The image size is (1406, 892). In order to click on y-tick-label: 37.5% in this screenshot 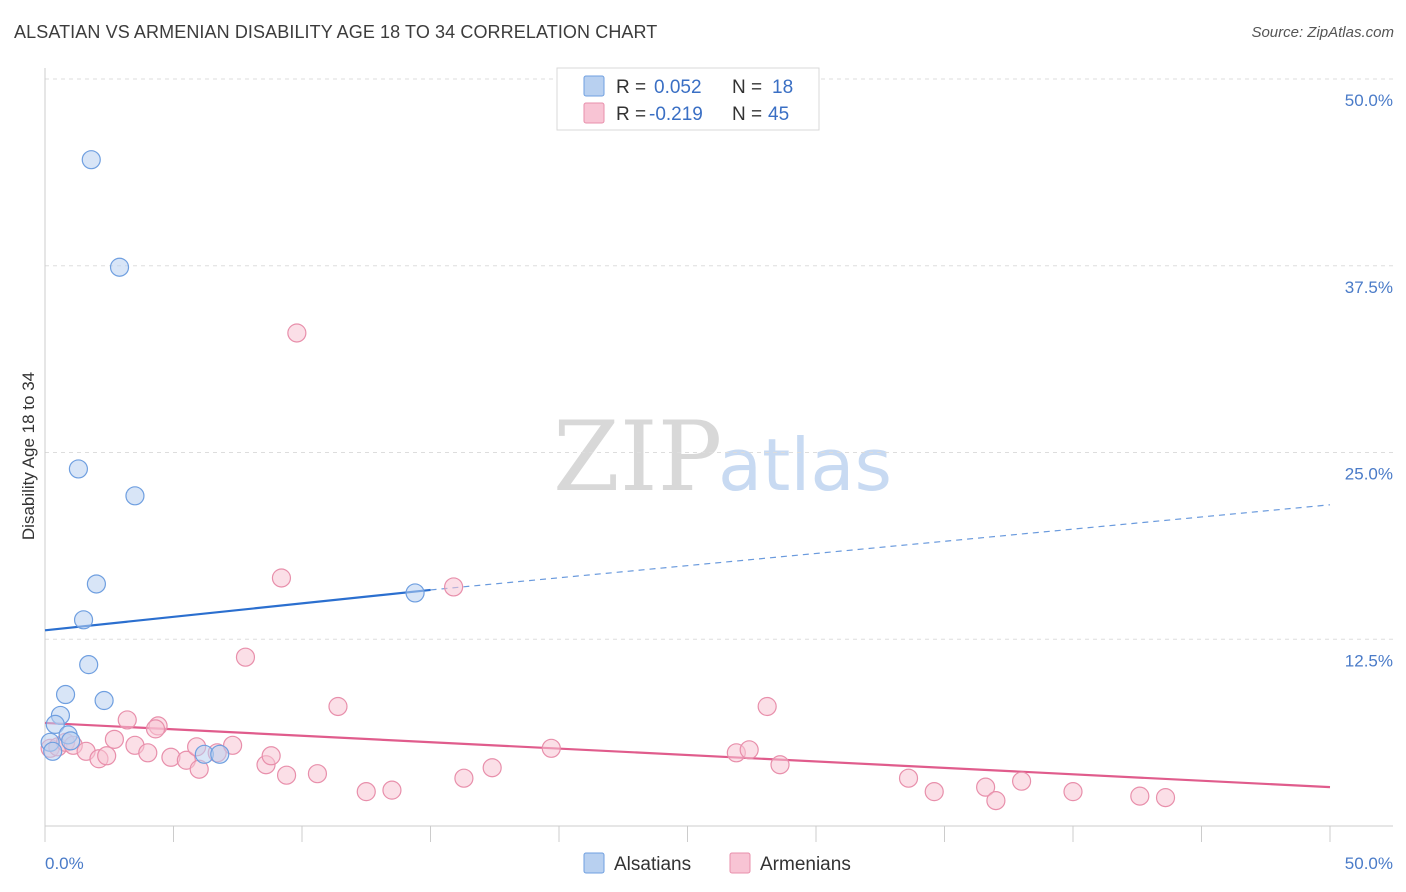, I will do `click(1369, 287)`.